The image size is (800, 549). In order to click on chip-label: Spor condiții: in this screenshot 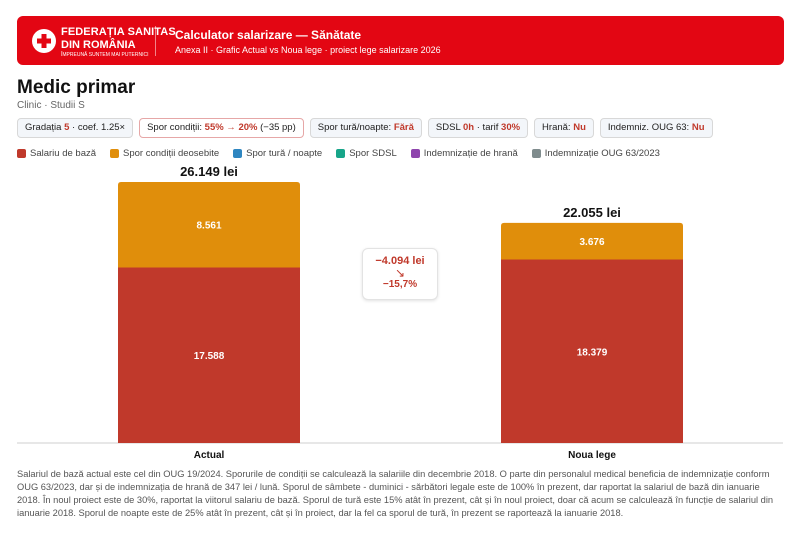, I will do `click(175, 127)`.